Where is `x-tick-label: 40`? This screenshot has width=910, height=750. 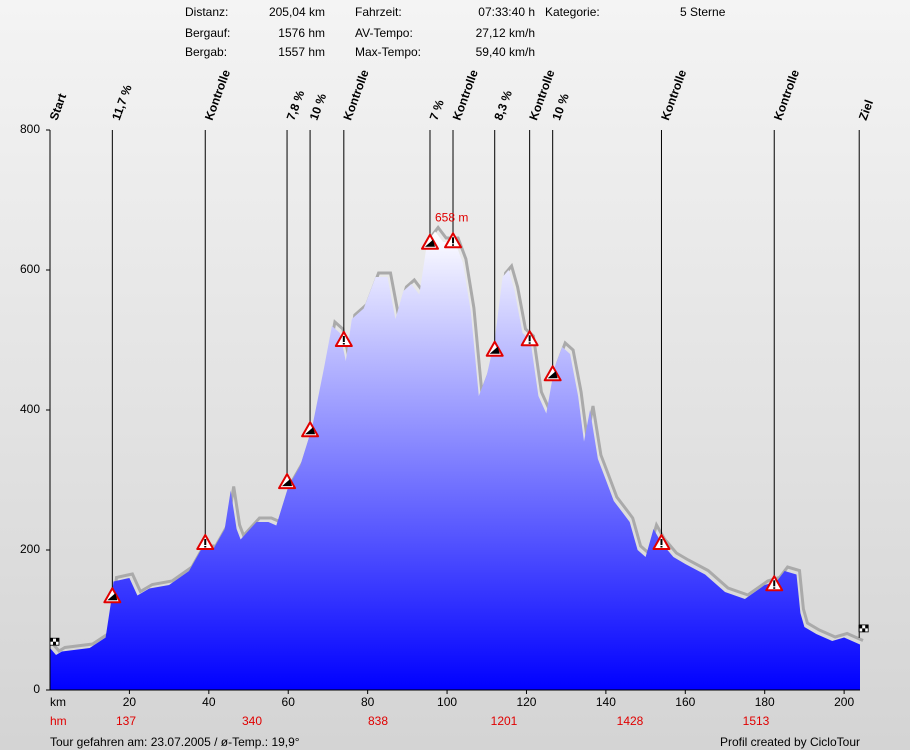
x-tick-label: 40 is located at coordinates (209, 702).